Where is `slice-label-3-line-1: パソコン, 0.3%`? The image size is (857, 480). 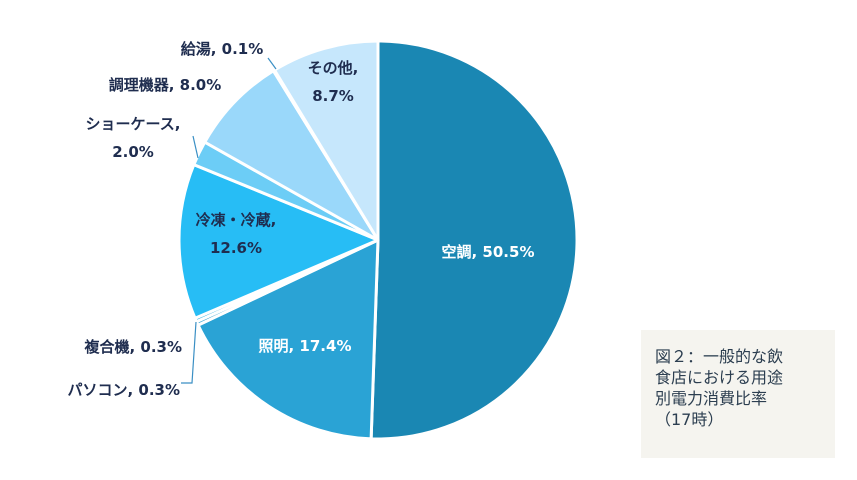
slice-label-3-line-1: パソコン, 0.3% is located at coordinates (123, 390).